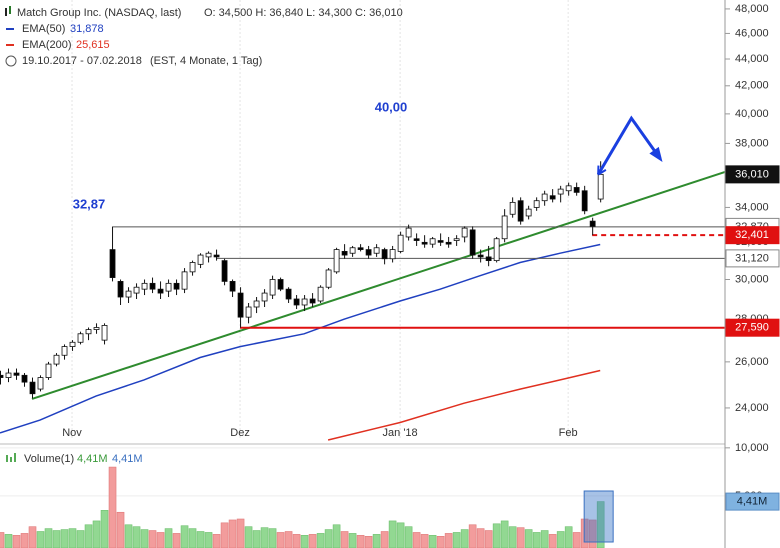  I want to click on y-tick-label: 38,000, so click(752, 143).